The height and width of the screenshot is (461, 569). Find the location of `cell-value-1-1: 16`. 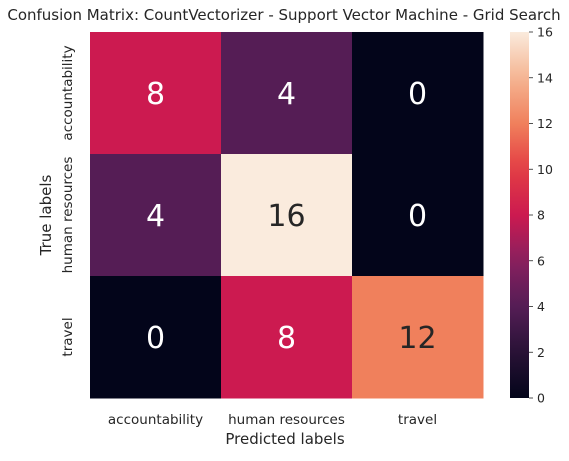

cell-value-1-1: 16 is located at coordinates (286, 216).